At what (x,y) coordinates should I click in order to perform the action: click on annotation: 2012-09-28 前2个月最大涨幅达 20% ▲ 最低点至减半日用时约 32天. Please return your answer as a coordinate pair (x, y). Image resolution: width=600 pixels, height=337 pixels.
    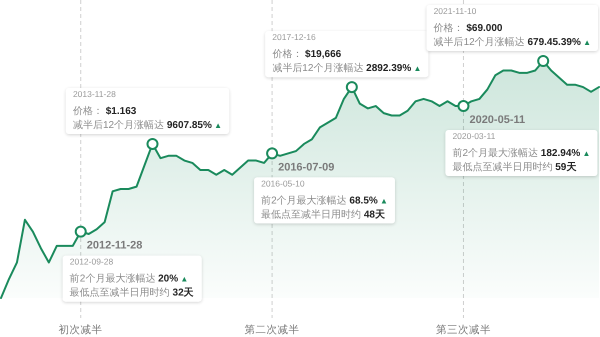
    Looking at the image, I should click on (132, 279).